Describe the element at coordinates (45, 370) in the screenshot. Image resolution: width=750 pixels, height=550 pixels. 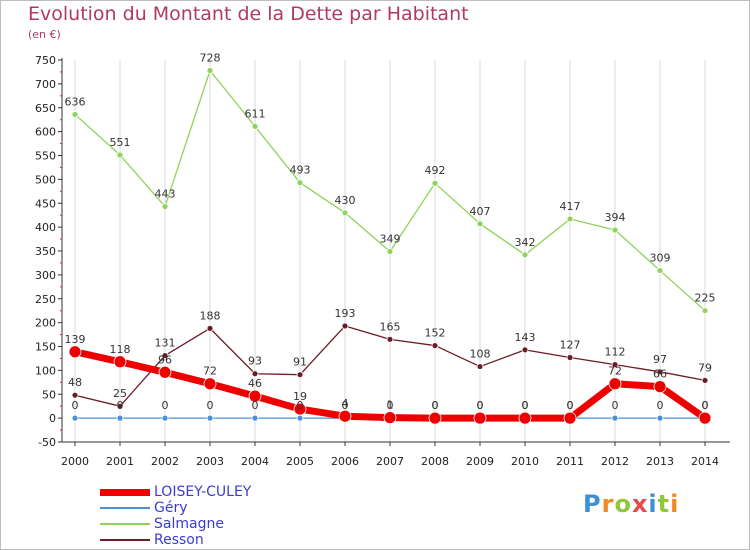
I see `y-tick-label-100: 100` at that location.